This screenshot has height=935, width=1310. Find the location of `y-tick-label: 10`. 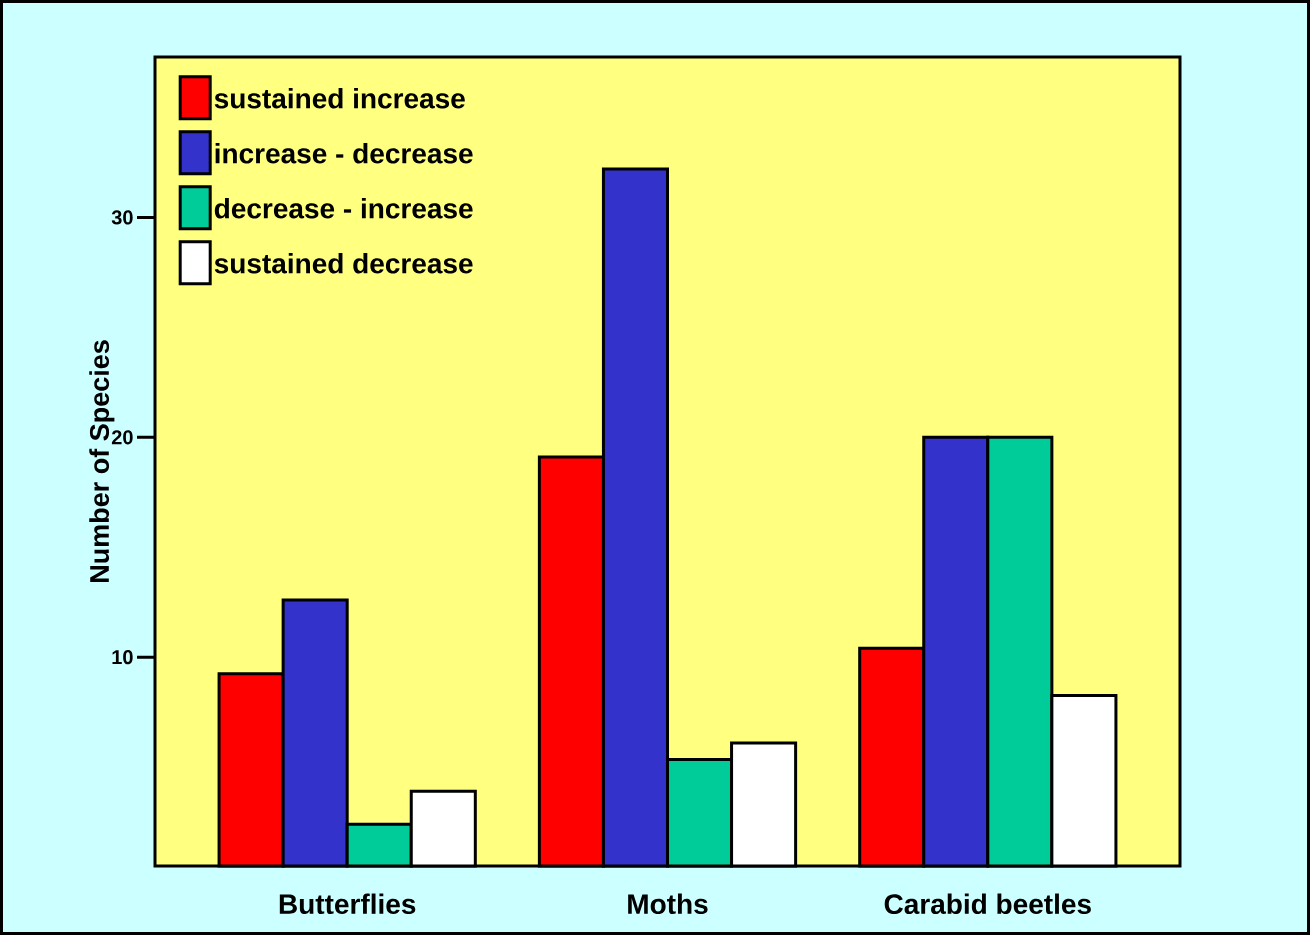

y-tick-label: 10 is located at coordinates (122, 657).